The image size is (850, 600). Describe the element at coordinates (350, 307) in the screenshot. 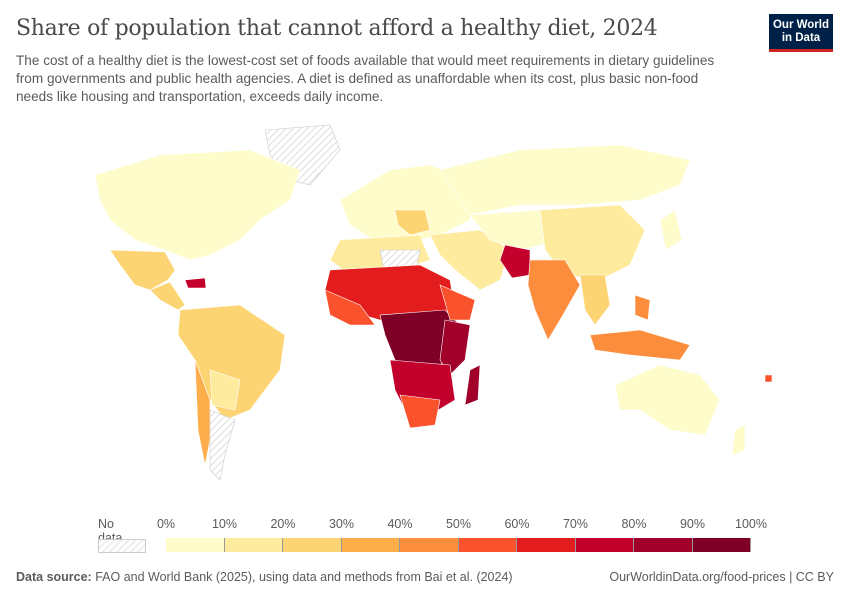

I see `country-region-west-africa` at that location.